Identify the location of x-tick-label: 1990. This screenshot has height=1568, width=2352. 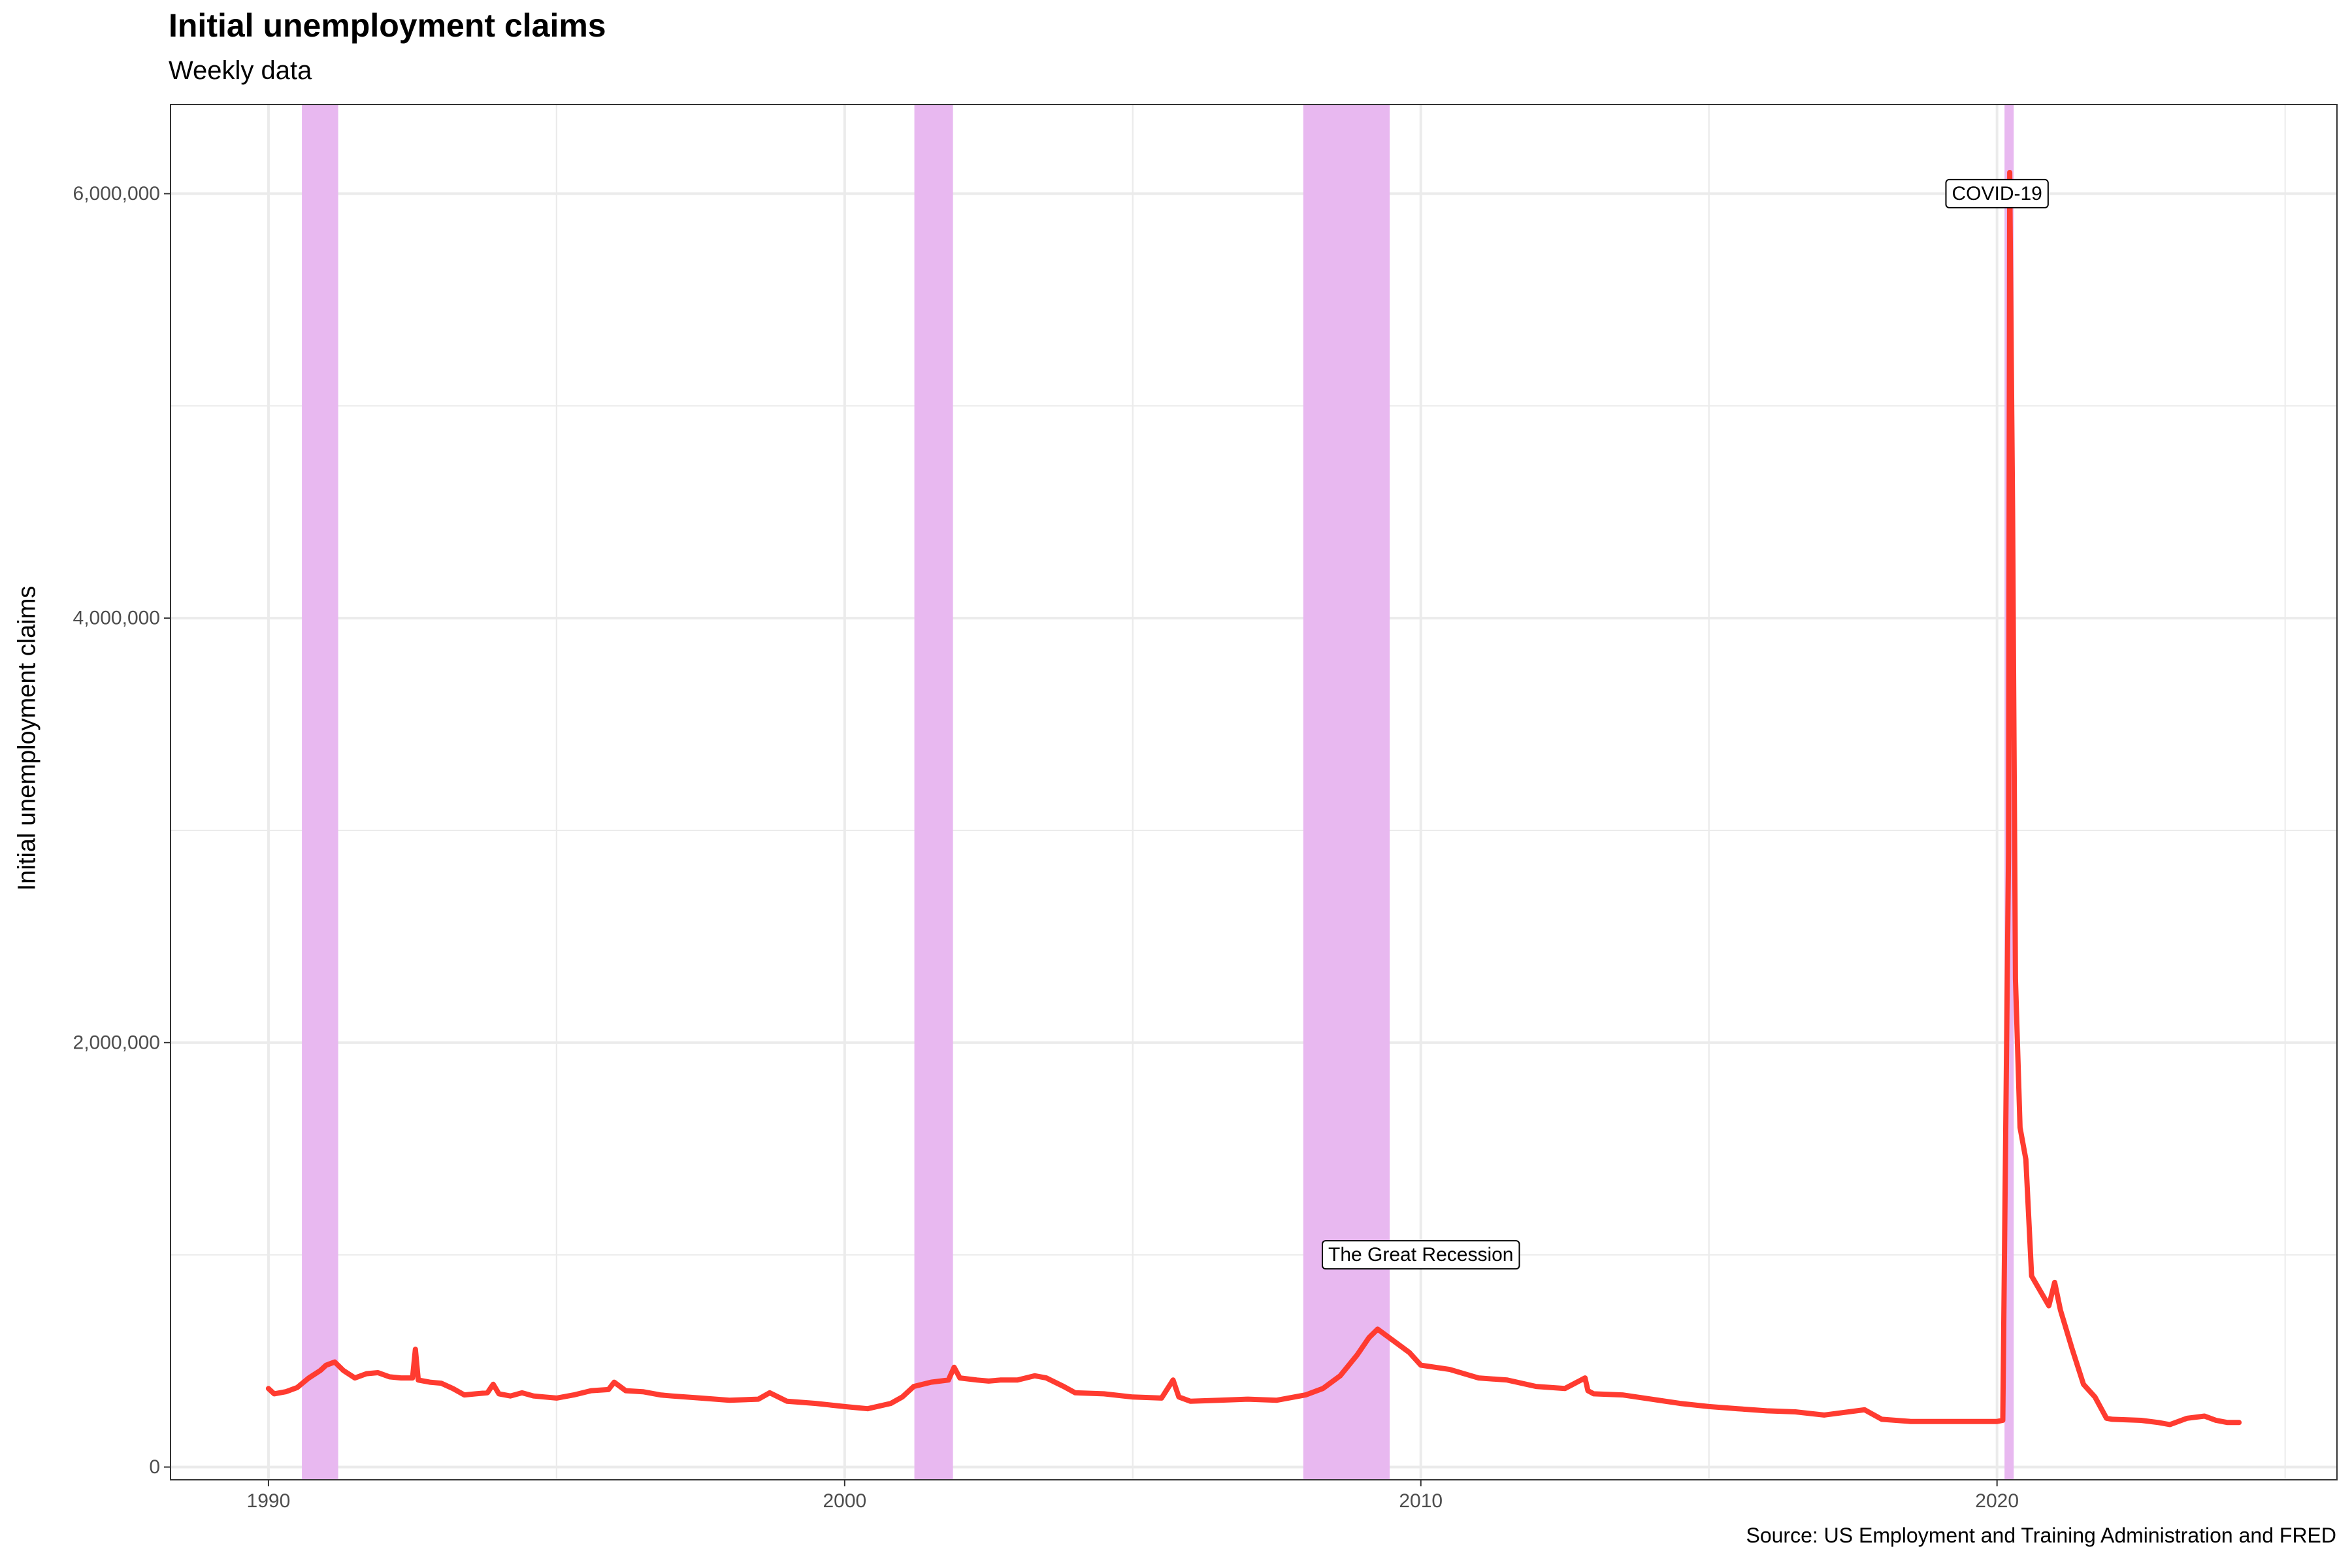
(269, 1501).